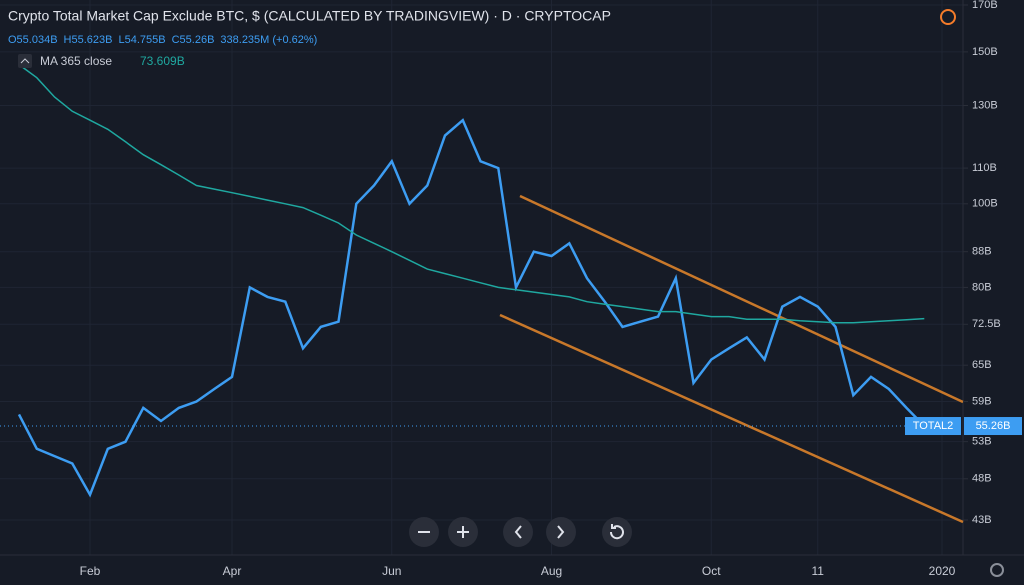  What do you see at coordinates (162, 61) in the screenshot?
I see `indicator-value: 73.609B` at bounding box center [162, 61].